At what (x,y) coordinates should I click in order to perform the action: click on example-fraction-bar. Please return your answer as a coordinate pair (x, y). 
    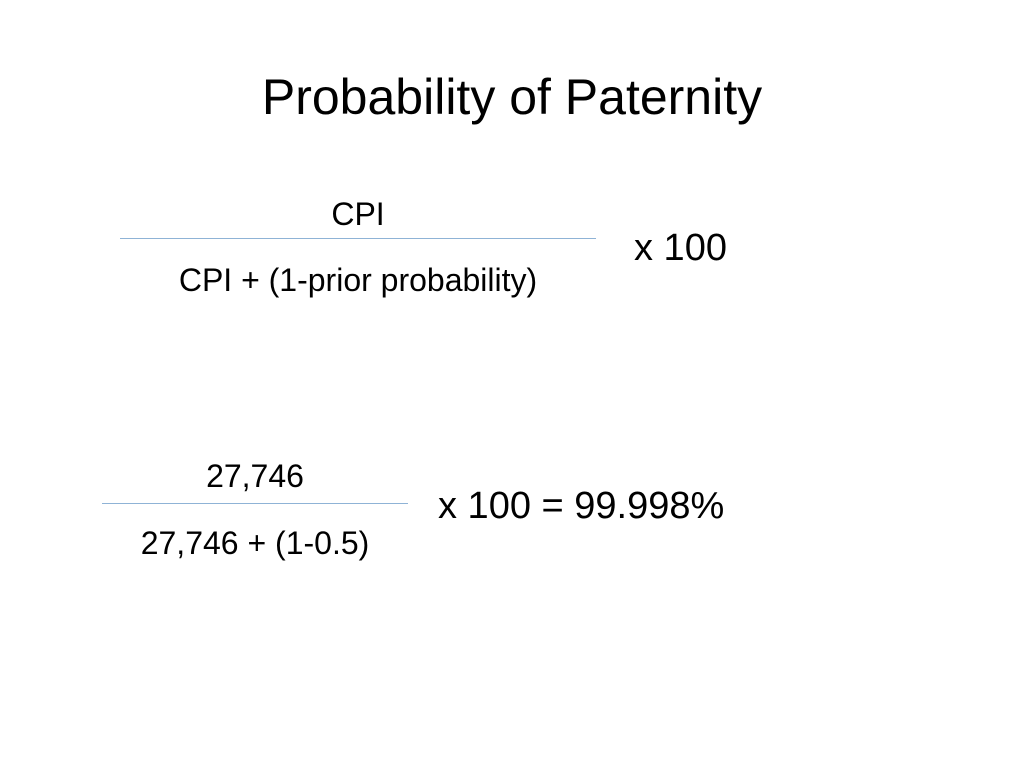
    Looking at the image, I should click on (255, 503).